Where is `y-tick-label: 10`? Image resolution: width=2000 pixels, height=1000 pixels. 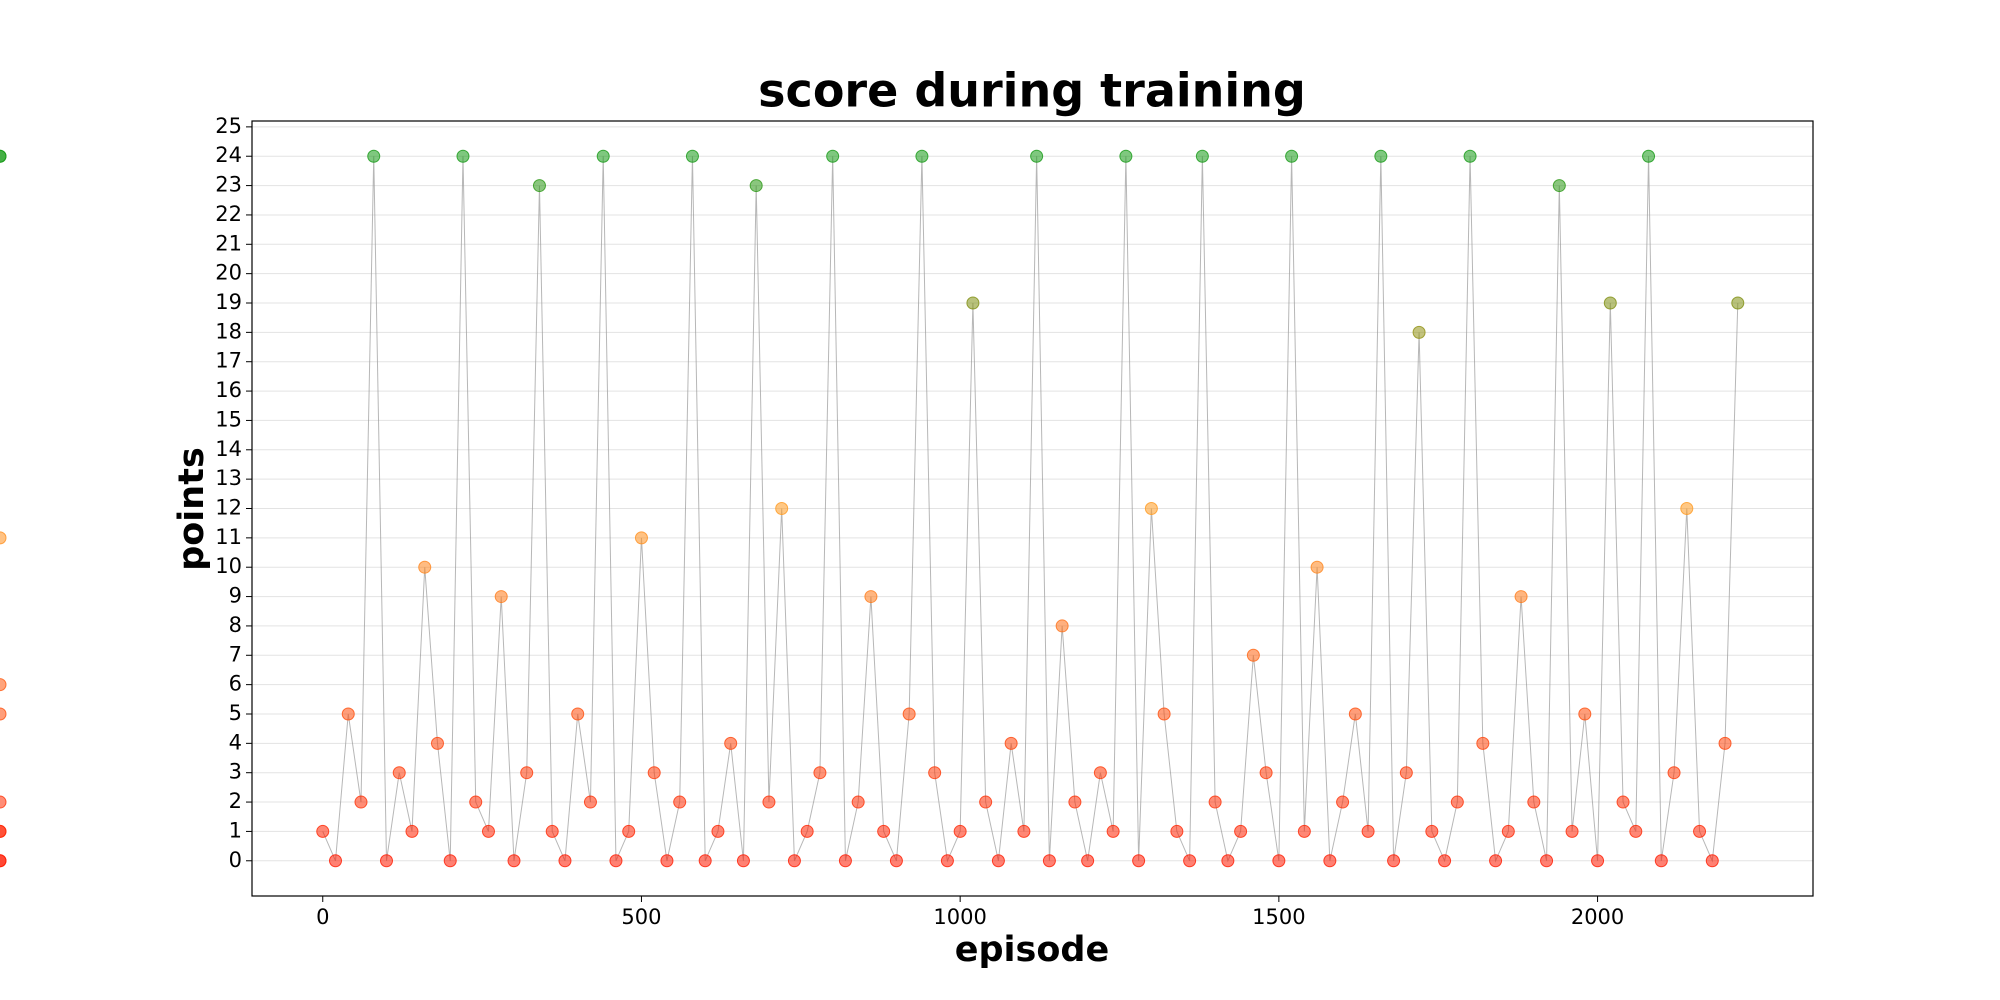 y-tick-label: 10 is located at coordinates (228, 566).